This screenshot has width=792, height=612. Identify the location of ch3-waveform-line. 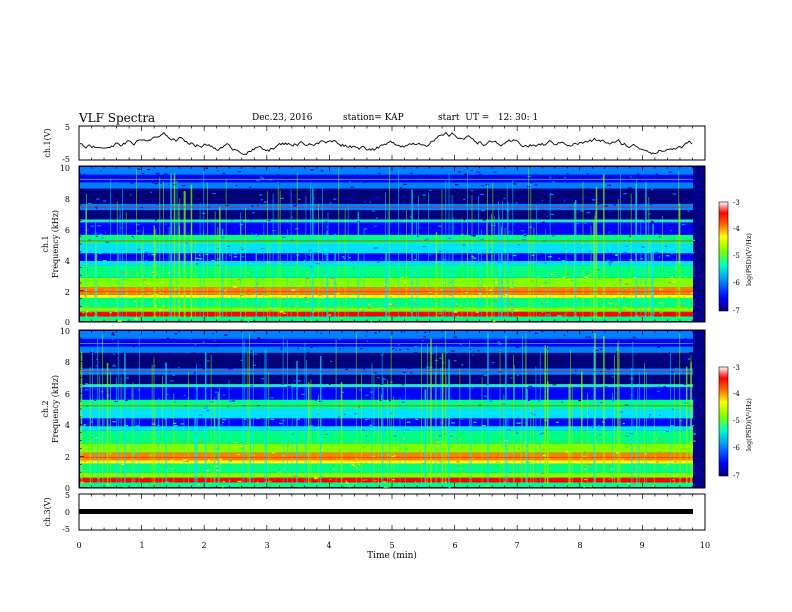
(386, 511).